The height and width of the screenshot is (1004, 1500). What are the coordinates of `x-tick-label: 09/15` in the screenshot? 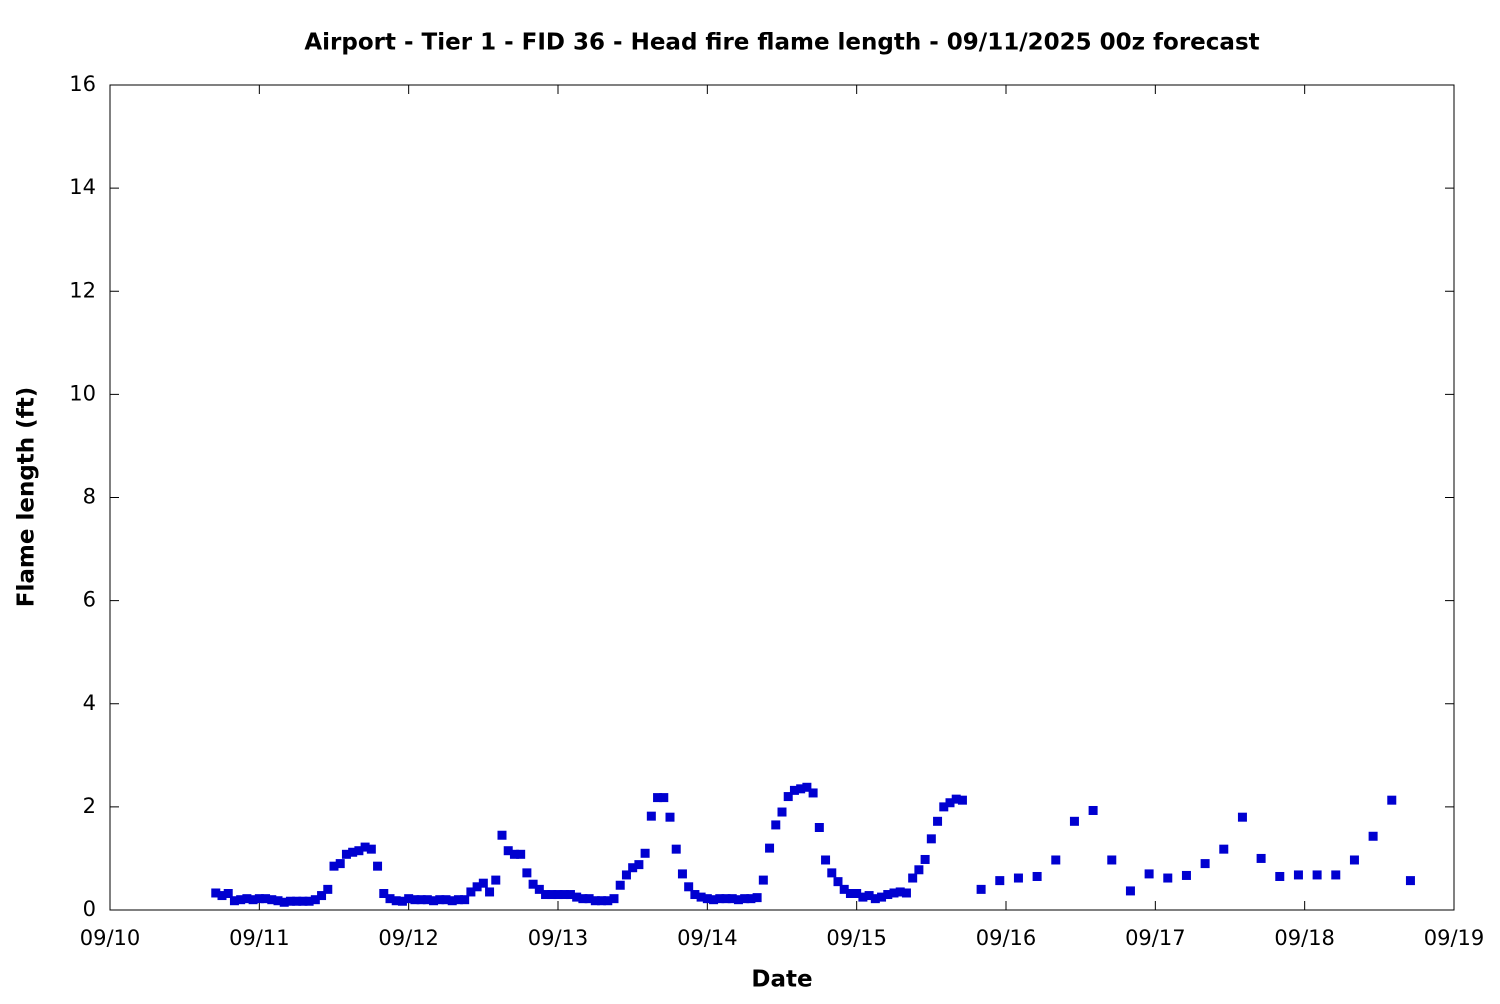 It's located at (856, 938).